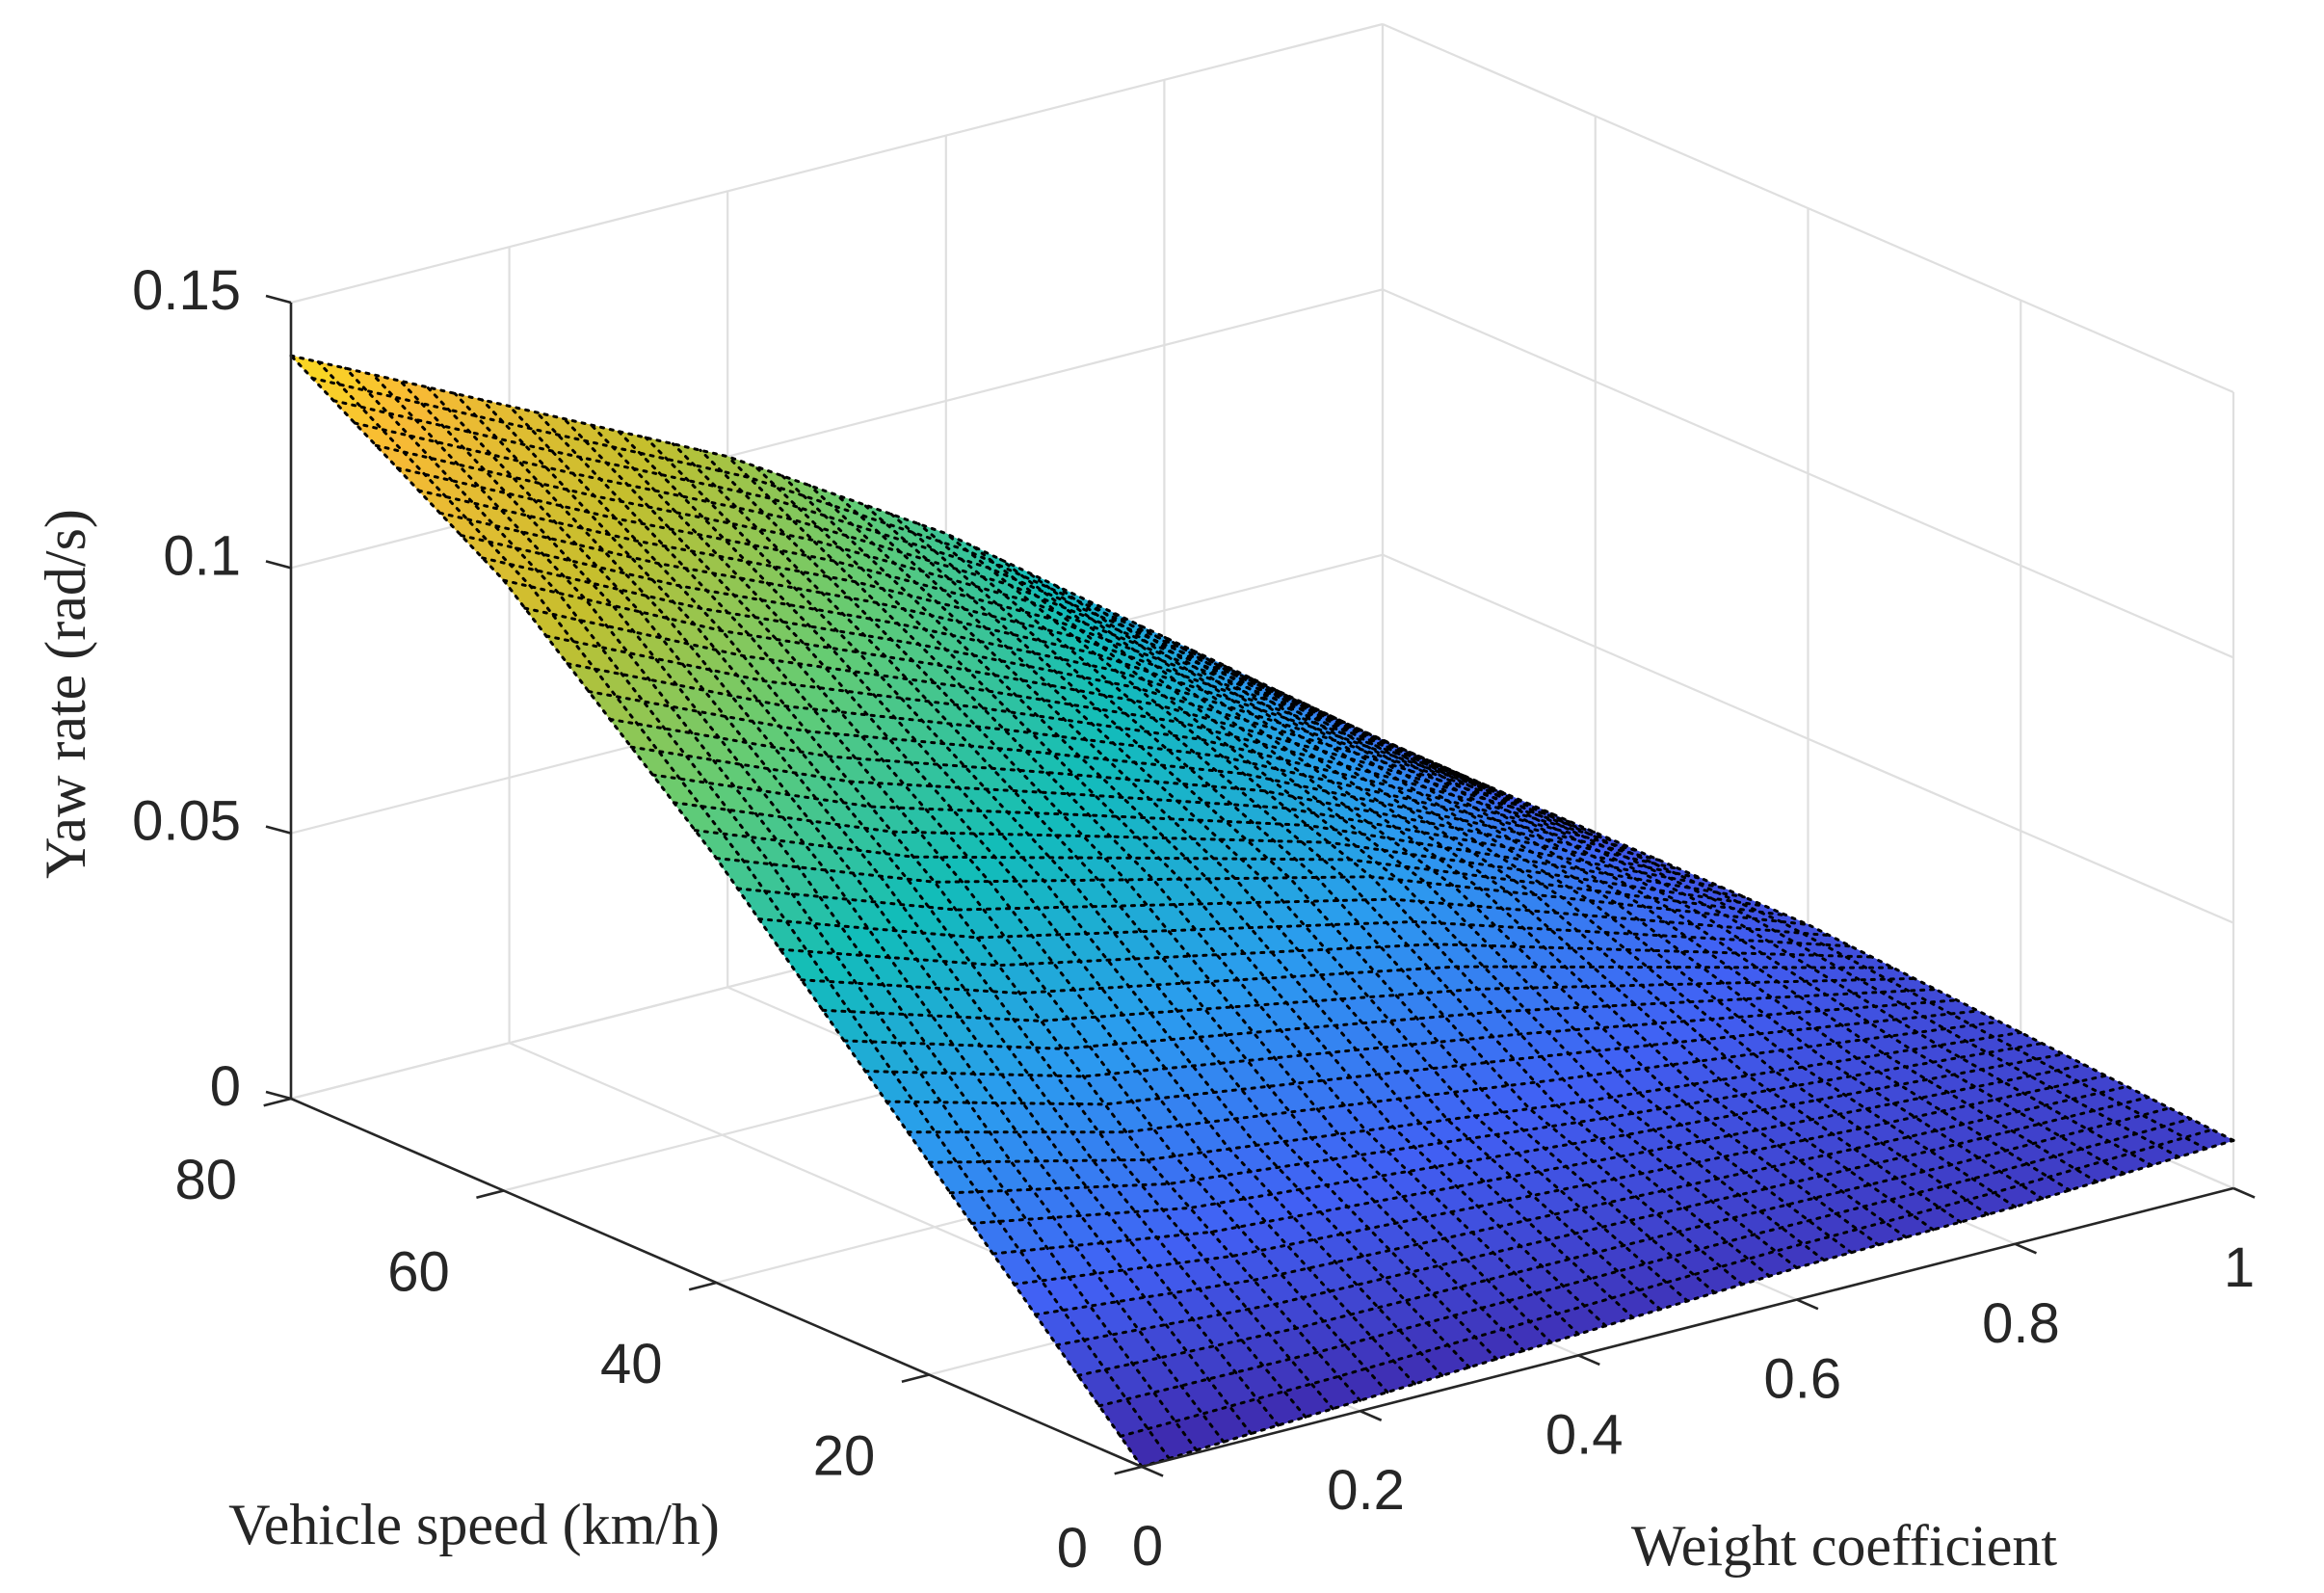 The image size is (2324, 1593). What do you see at coordinates (1845, 1546) in the screenshot?
I see `x-axis-label: Weight coefficient` at bounding box center [1845, 1546].